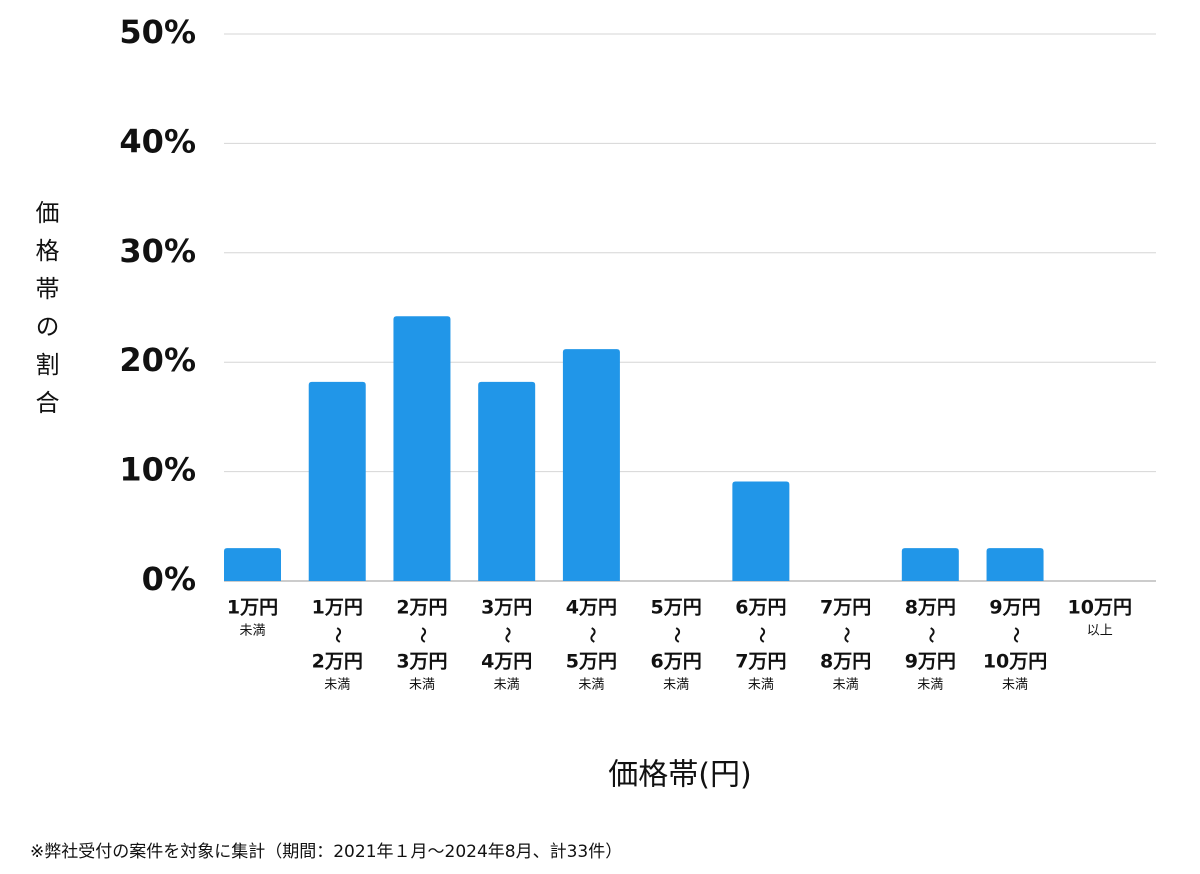  What do you see at coordinates (326, 852) in the screenshot?
I see `footnote: ※弊社受付の案件を対象に集計（期間：2021年１月～2024年8月、計33件）` at bounding box center [326, 852].